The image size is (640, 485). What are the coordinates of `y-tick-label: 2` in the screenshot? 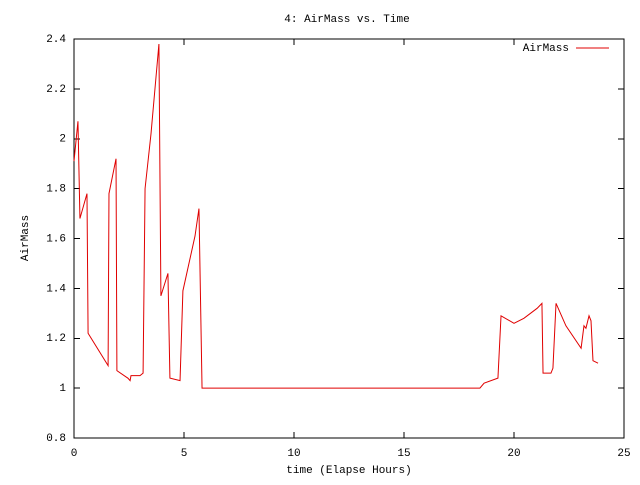 It's located at (62, 140).